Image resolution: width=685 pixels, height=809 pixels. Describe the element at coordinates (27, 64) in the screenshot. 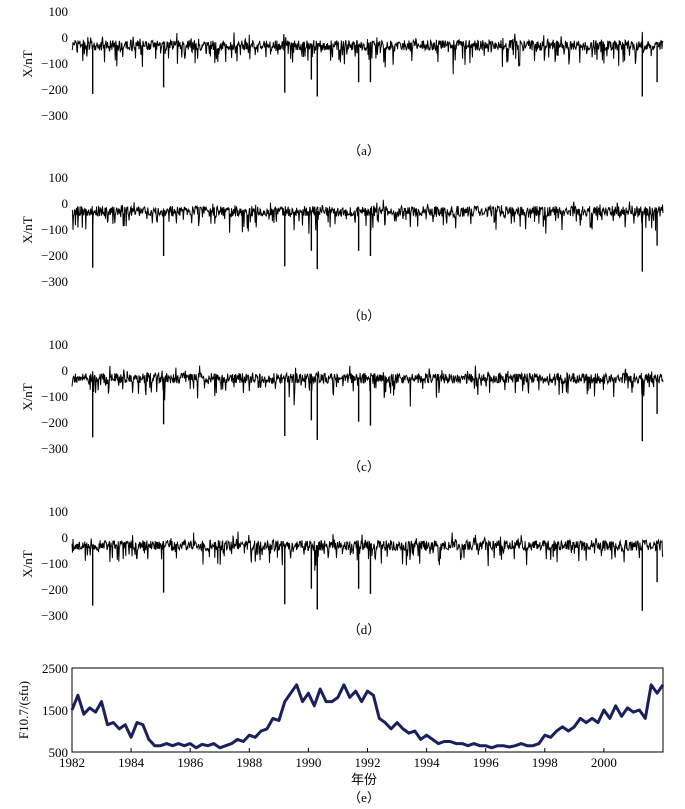

I see `ylabel-a: X/nT` at that location.